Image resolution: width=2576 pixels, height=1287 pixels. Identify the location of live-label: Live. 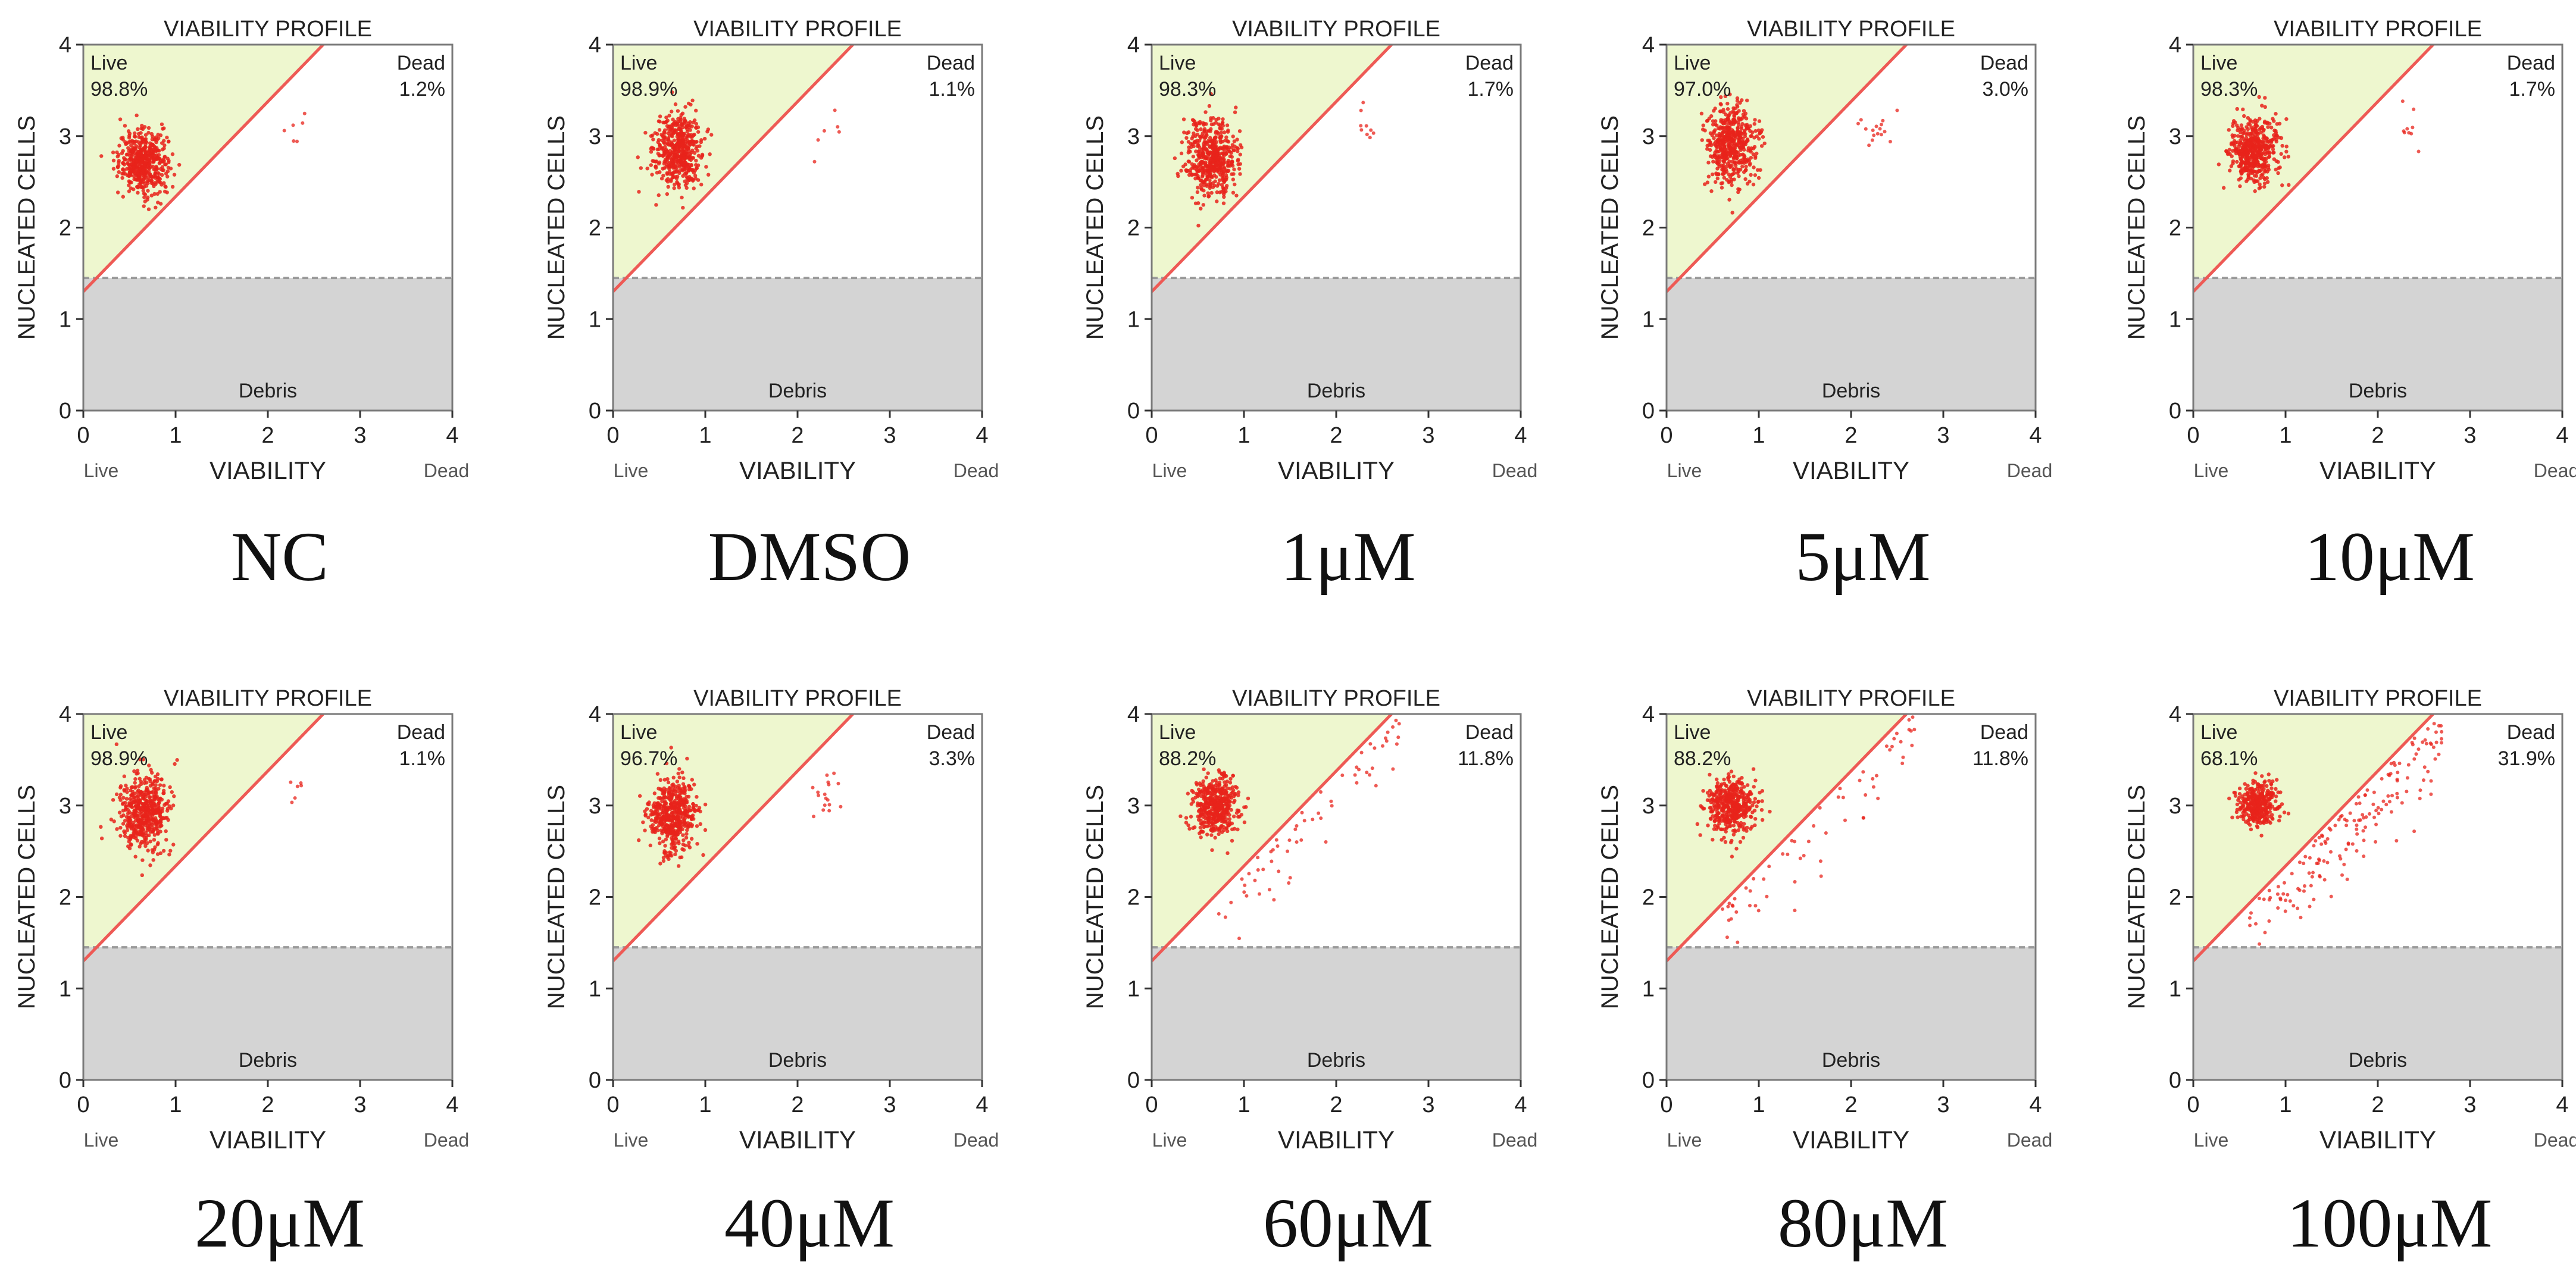
(638, 732).